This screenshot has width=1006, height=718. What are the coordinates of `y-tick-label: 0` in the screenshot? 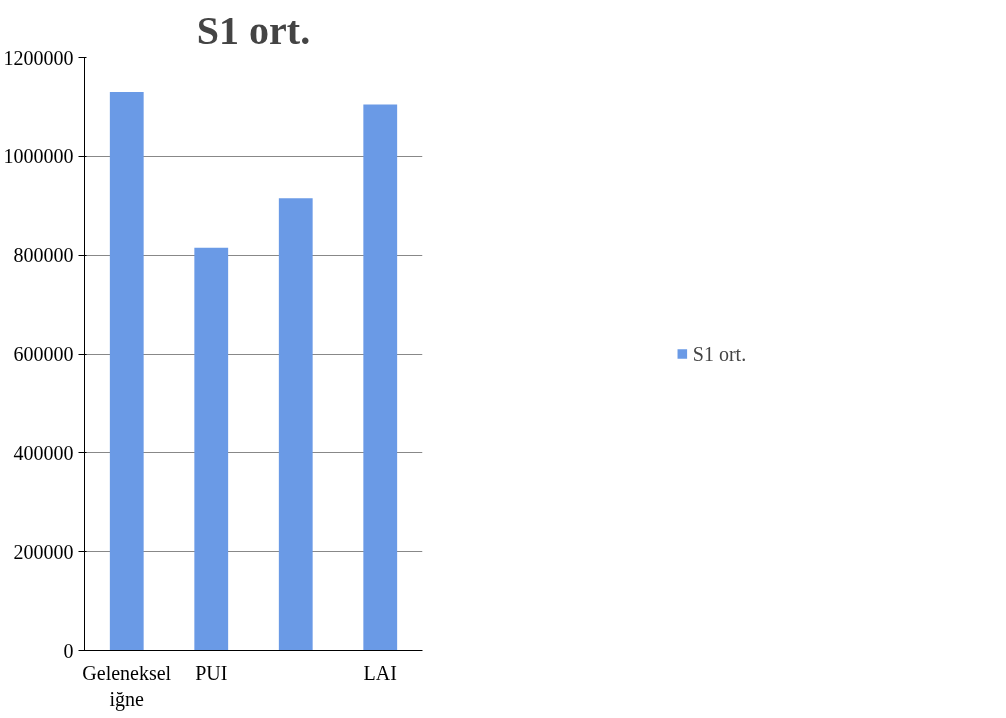 It's located at (68, 650).